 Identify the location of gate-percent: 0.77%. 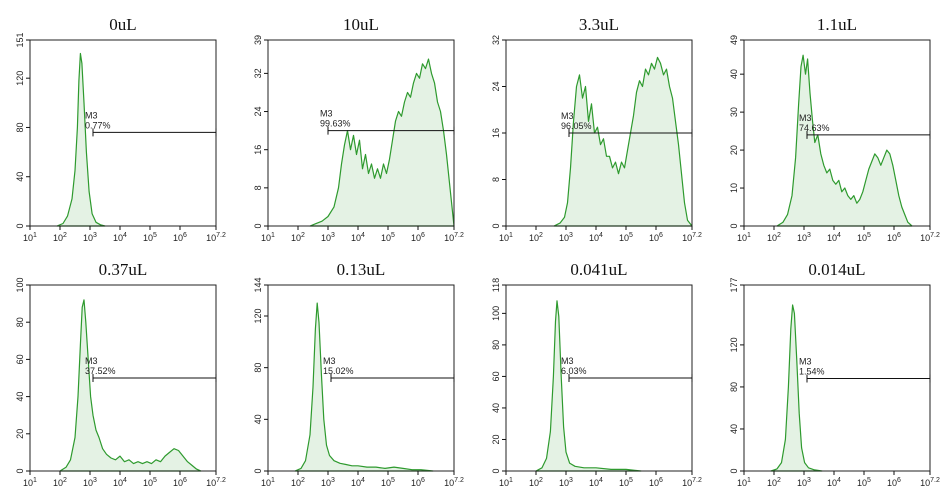
(98, 125).